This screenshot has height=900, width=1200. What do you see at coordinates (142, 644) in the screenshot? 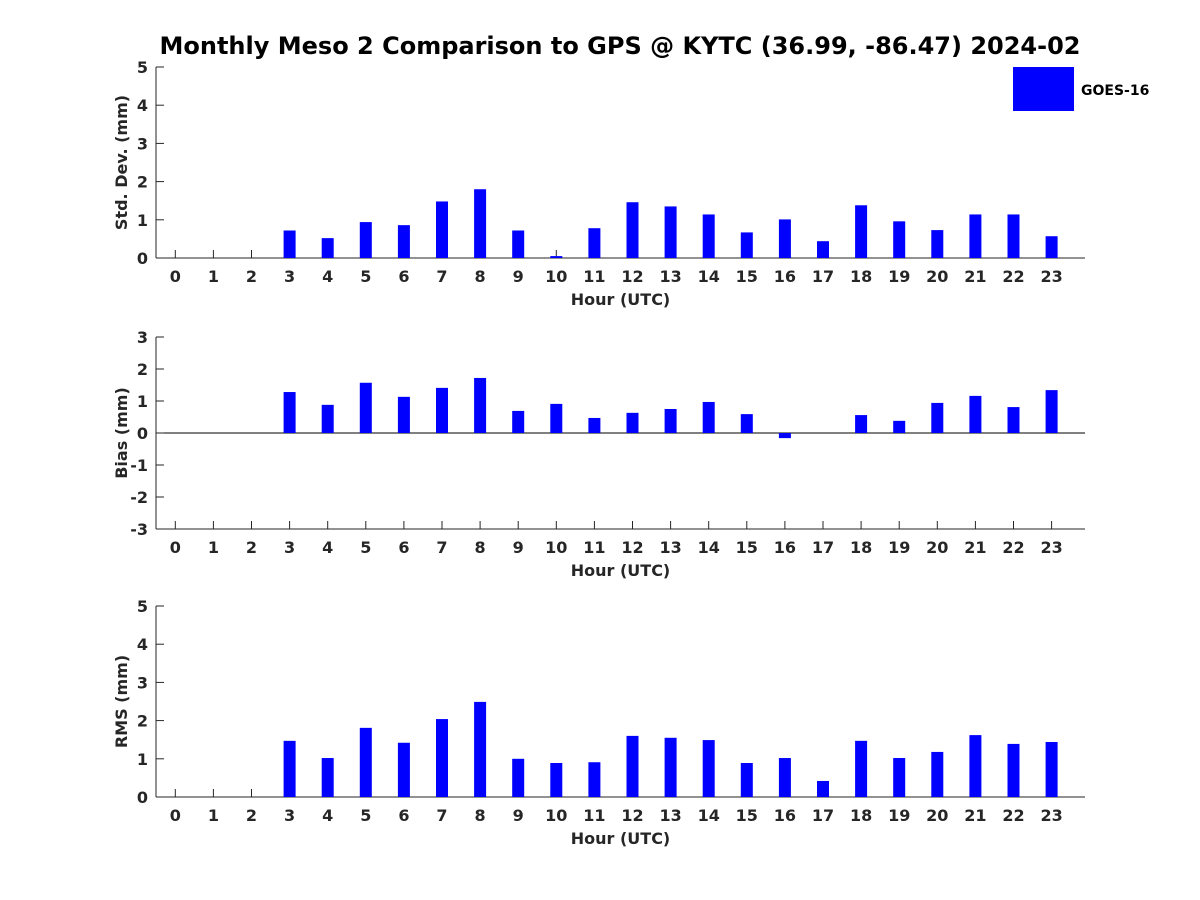
I see `y-tick-label: 4` at bounding box center [142, 644].